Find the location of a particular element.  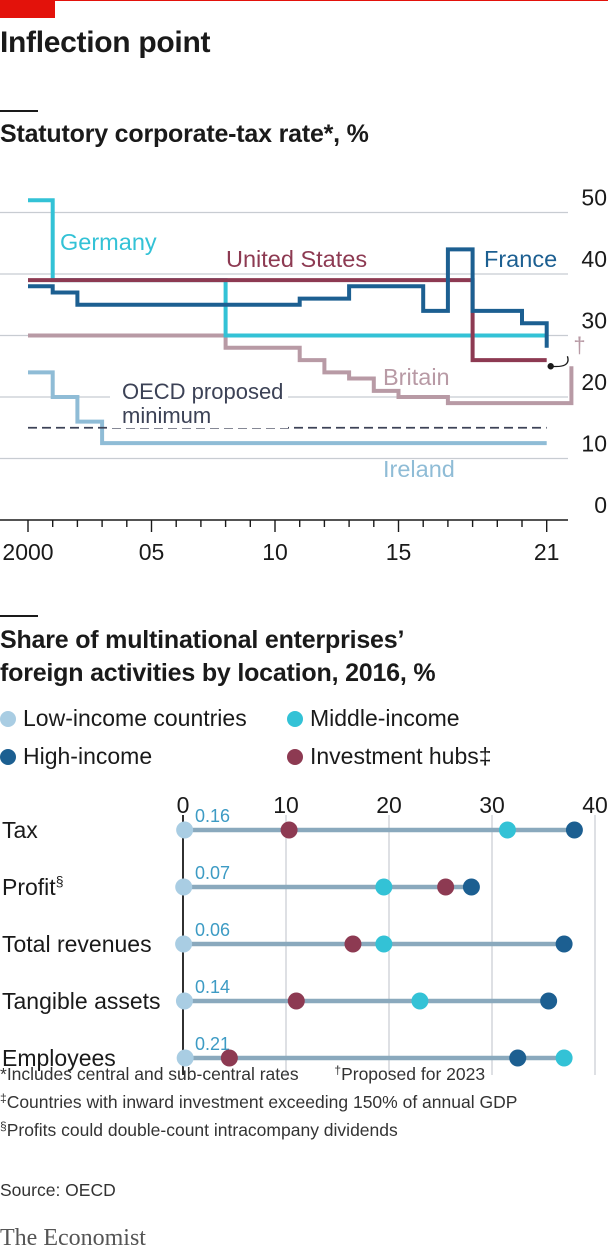

chart-title: Inflection point is located at coordinates (105, 42).